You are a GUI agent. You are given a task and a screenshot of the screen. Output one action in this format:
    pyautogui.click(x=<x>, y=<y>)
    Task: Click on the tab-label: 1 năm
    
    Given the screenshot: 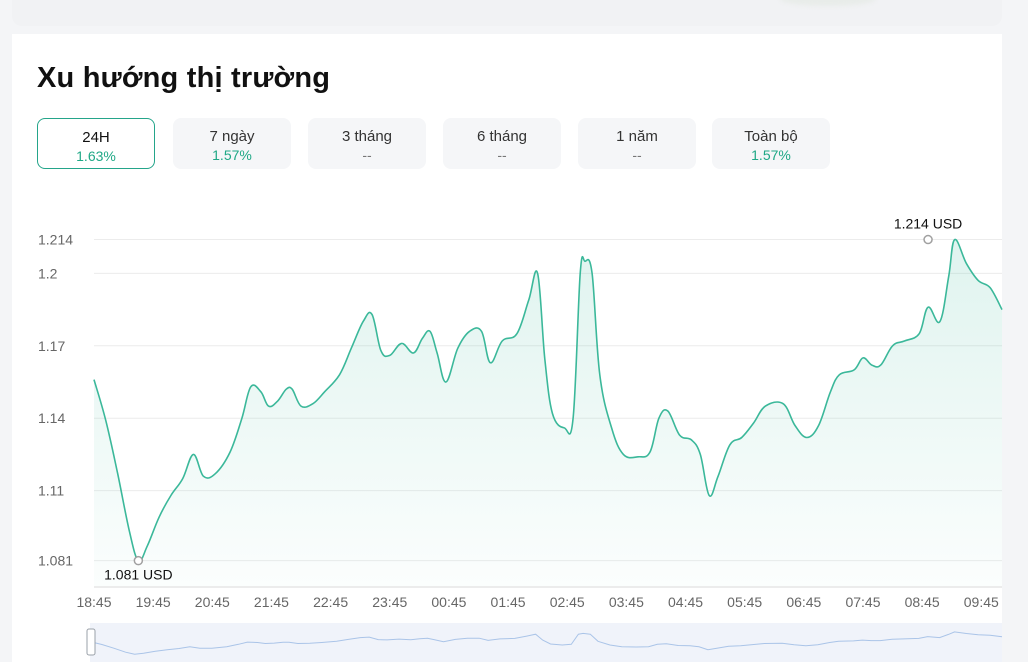 What is the action you would take?
    pyautogui.click(x=637, y=136)
    